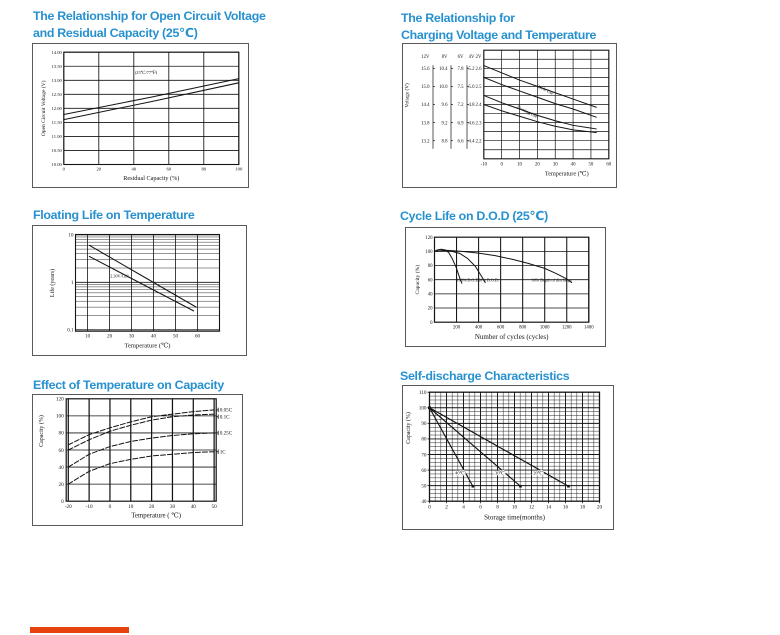 The image size is (780, 635). Describe the element at coordinates (52, 283) in the screenshot. I see `y-axis-label: Life (years)` at that location.